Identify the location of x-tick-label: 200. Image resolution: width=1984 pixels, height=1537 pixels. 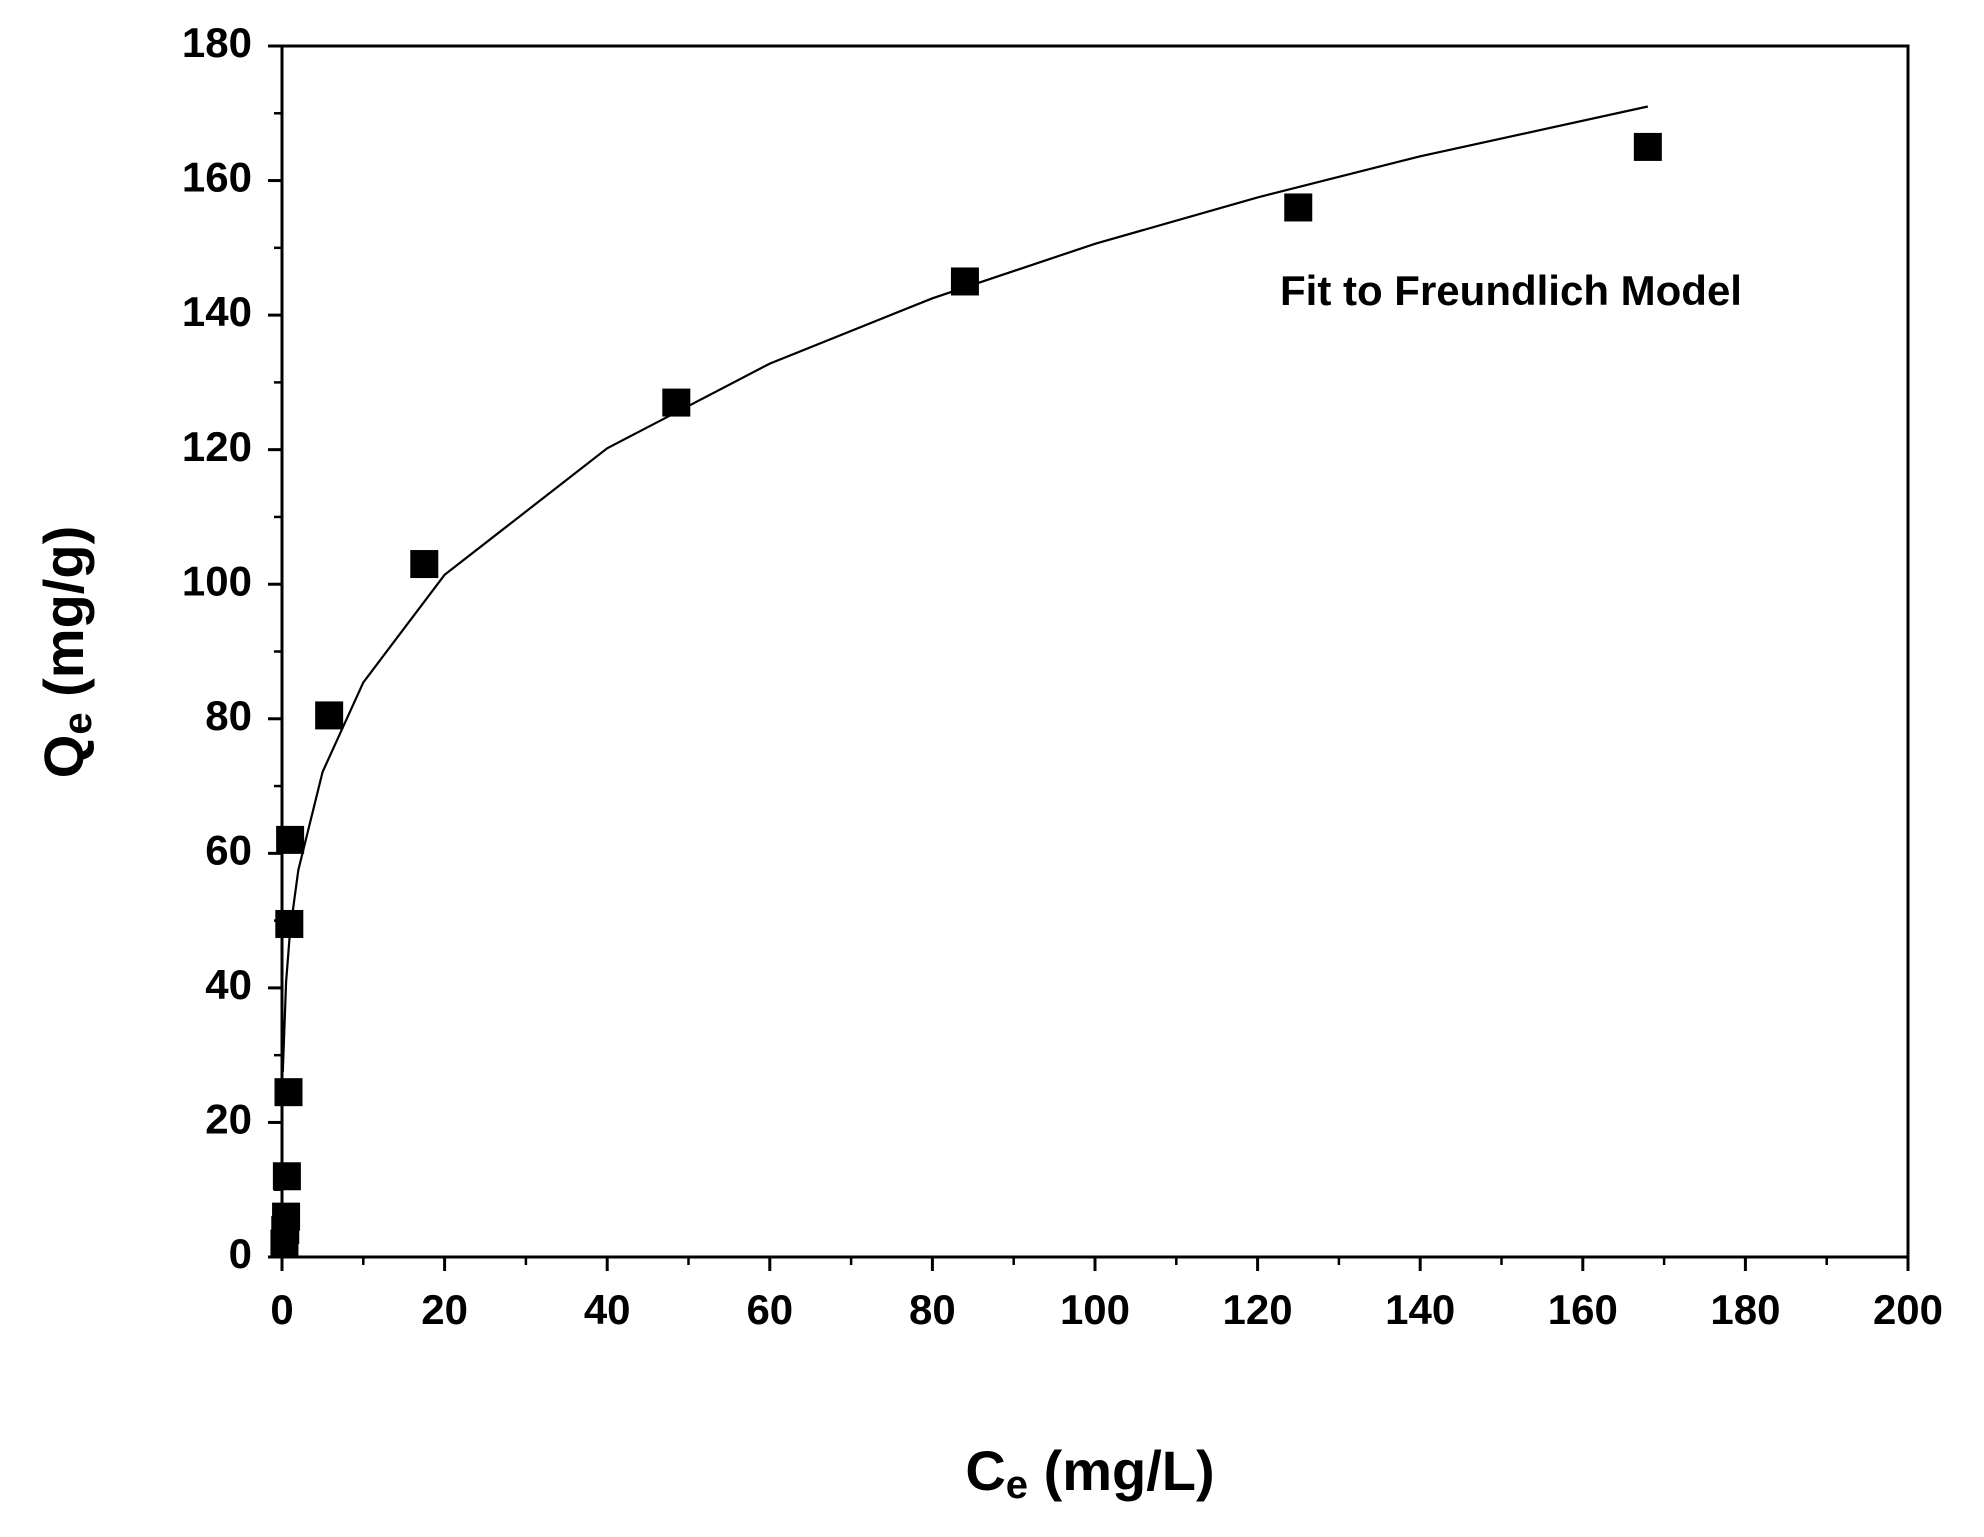
(1908, 1309).